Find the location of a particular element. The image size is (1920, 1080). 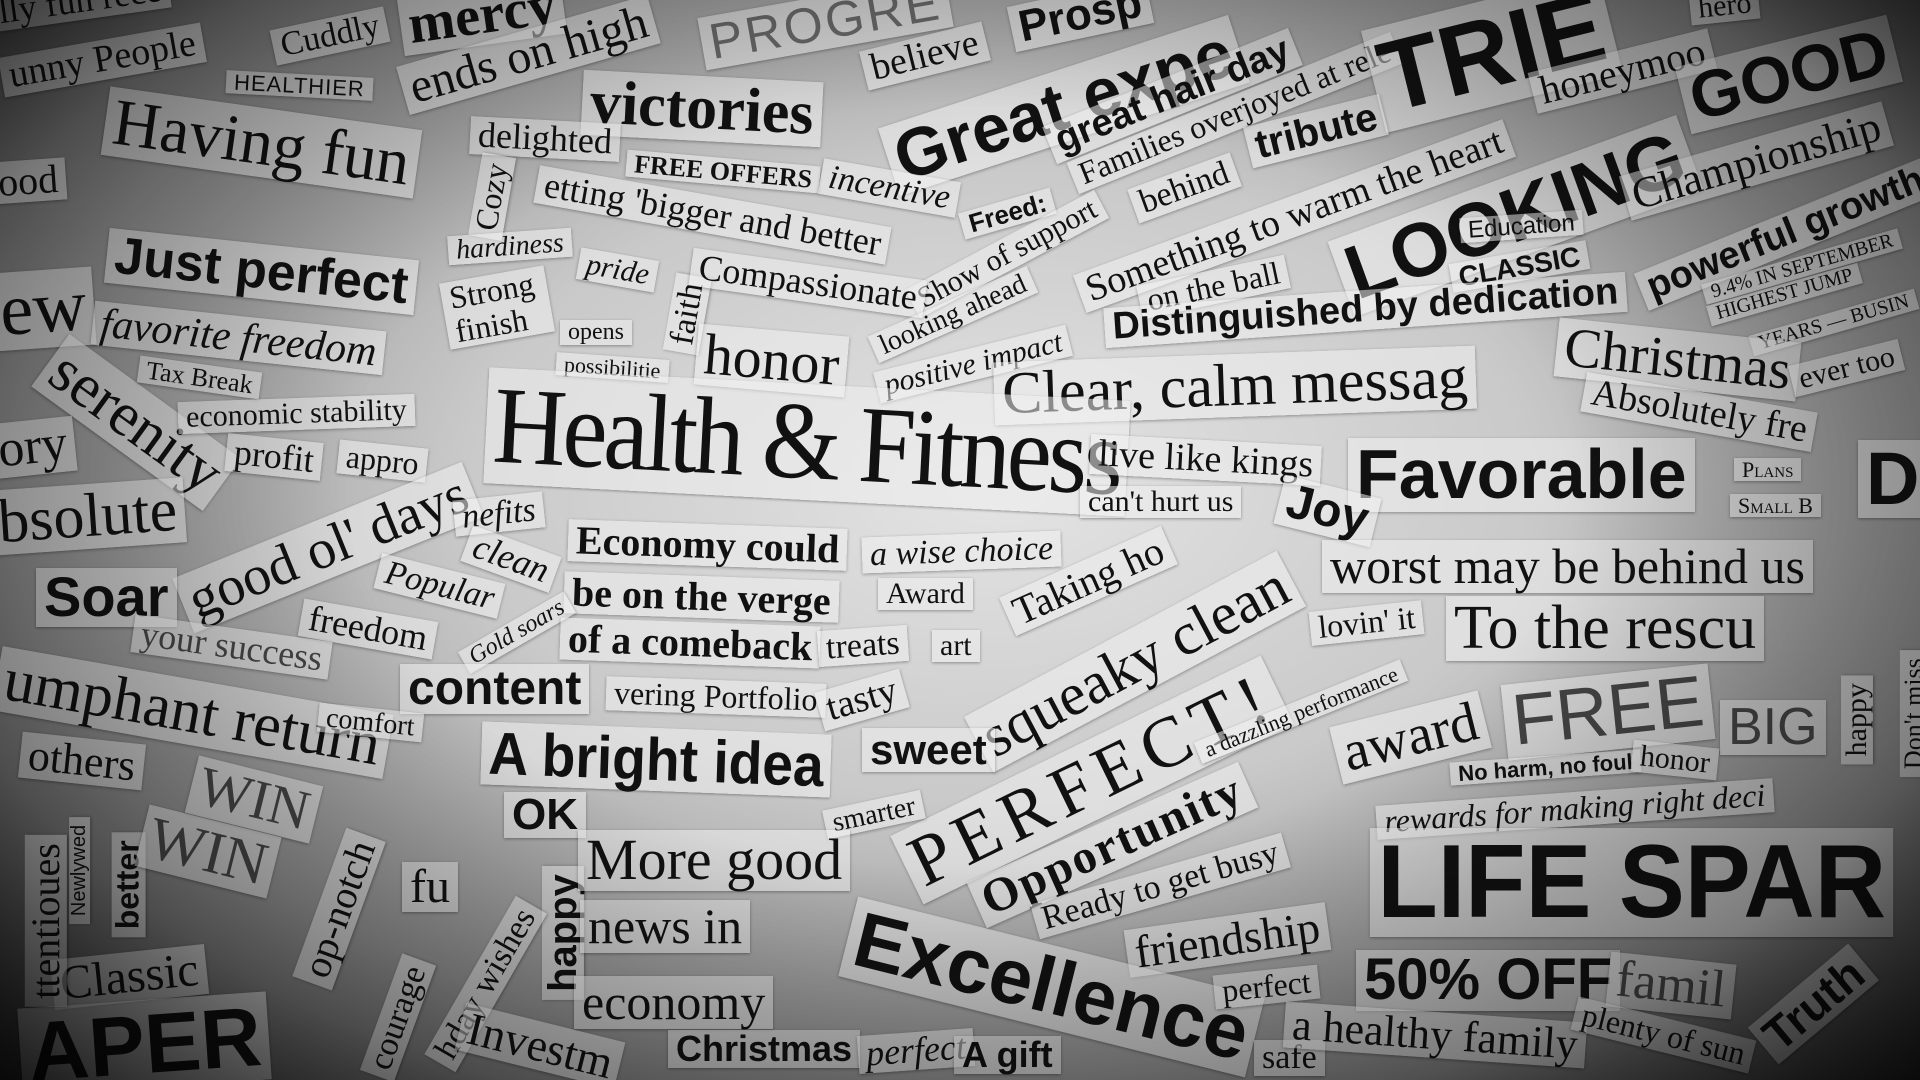

clipping-text: happy is located at coordinates (1856, 720).